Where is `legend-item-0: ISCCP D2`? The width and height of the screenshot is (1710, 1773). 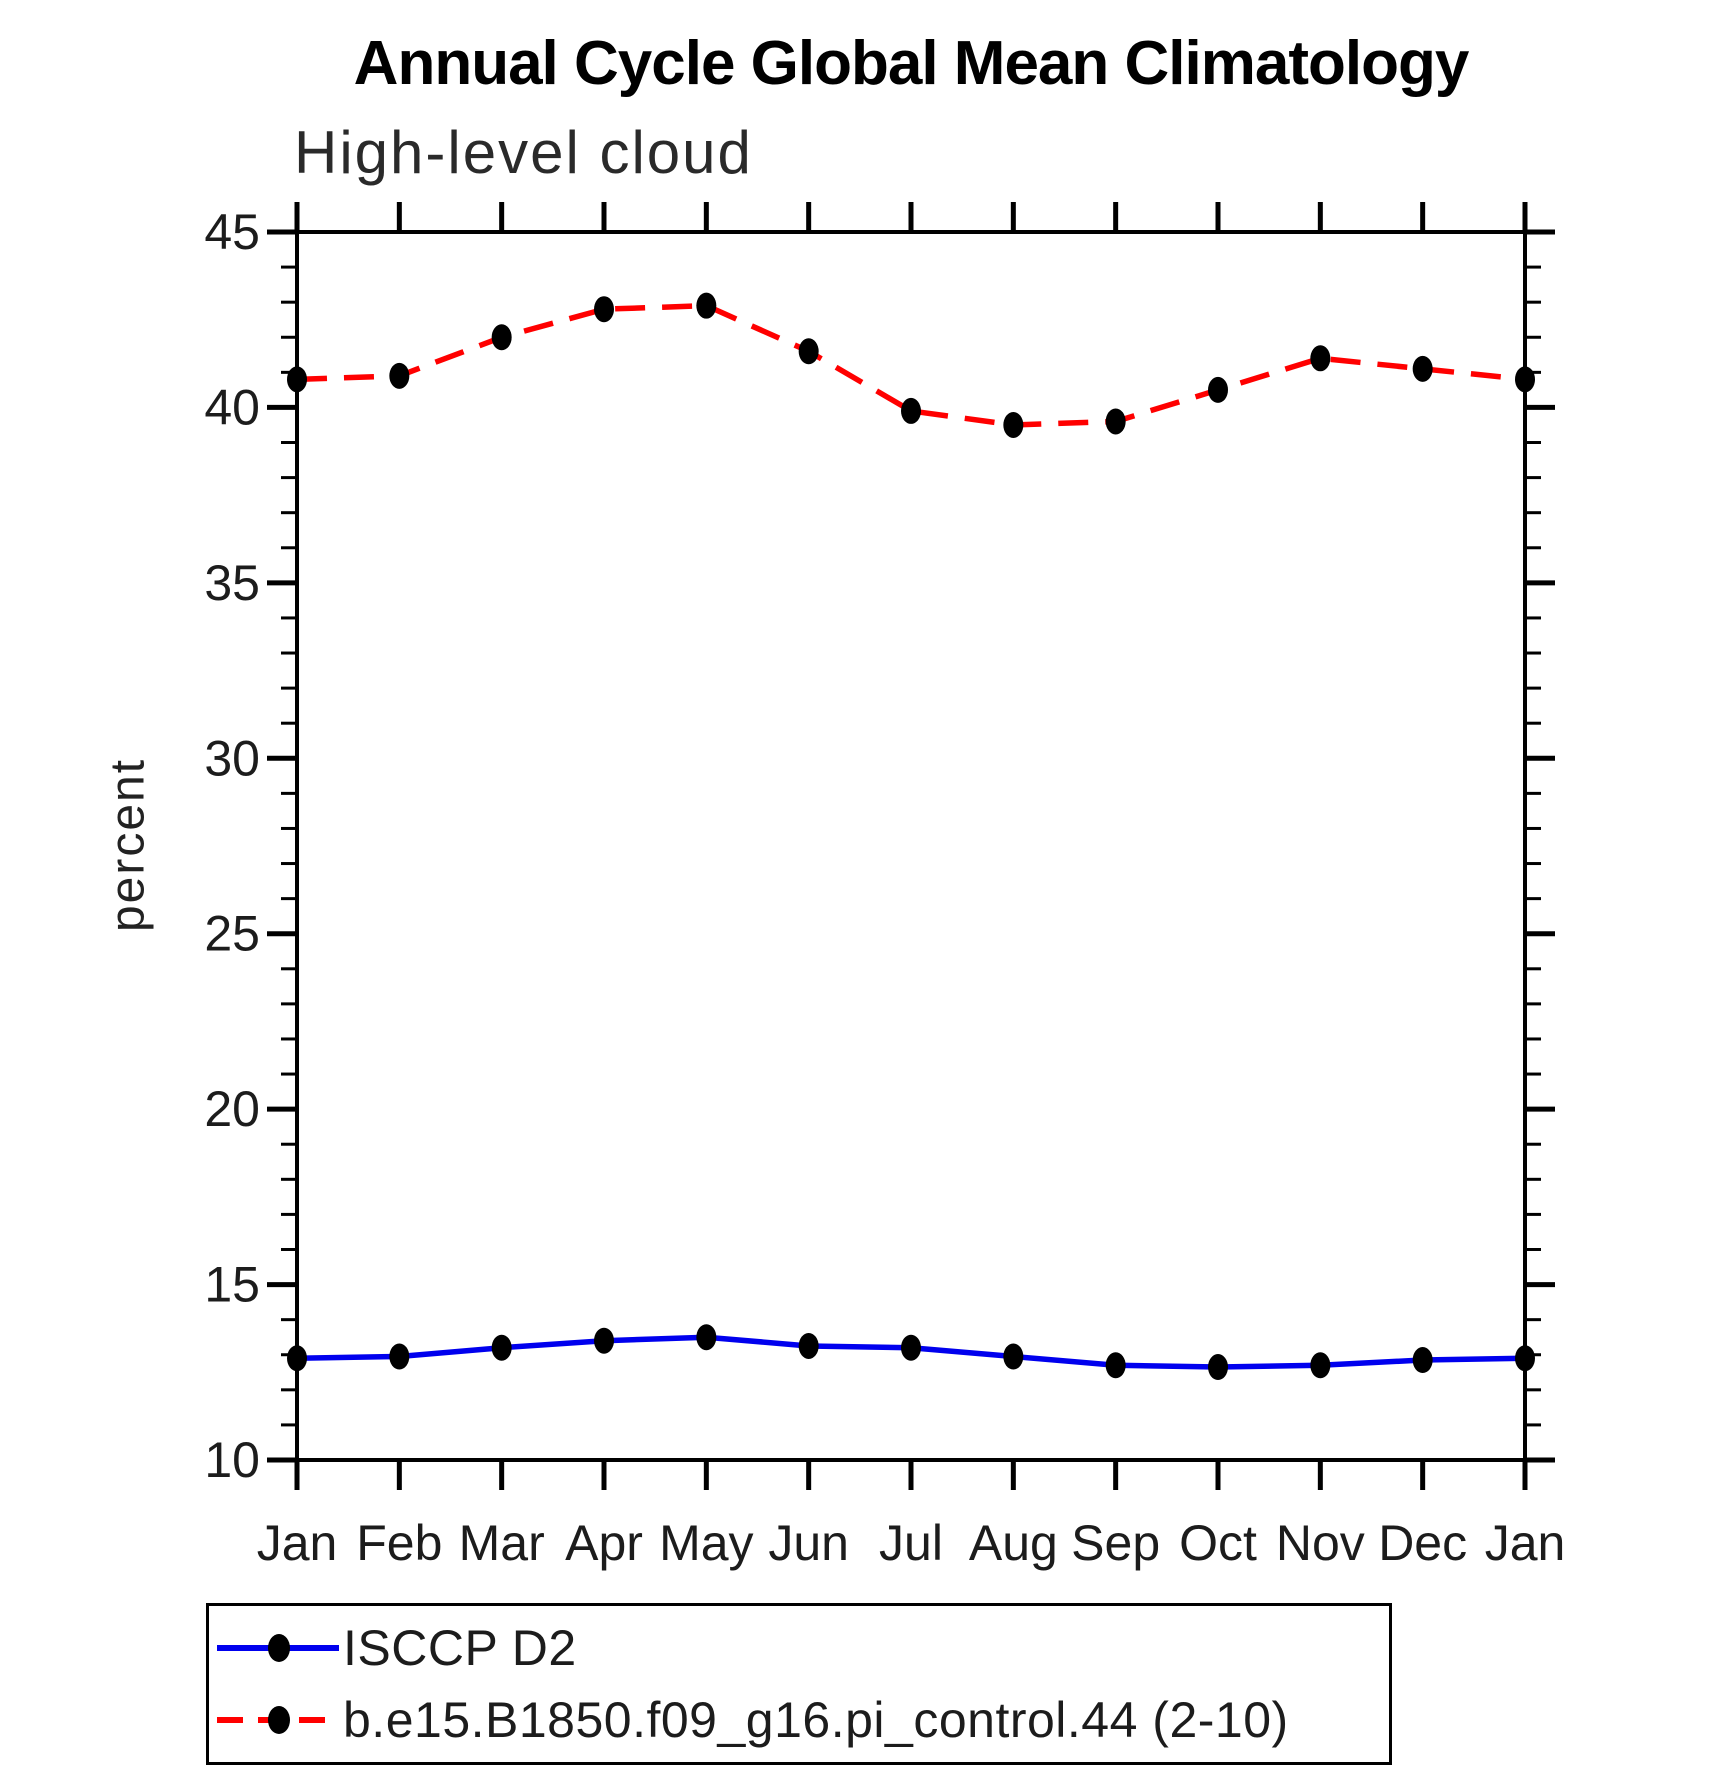 legend-item-0: ISCCP D2 is located at coordinates (801, 1648).